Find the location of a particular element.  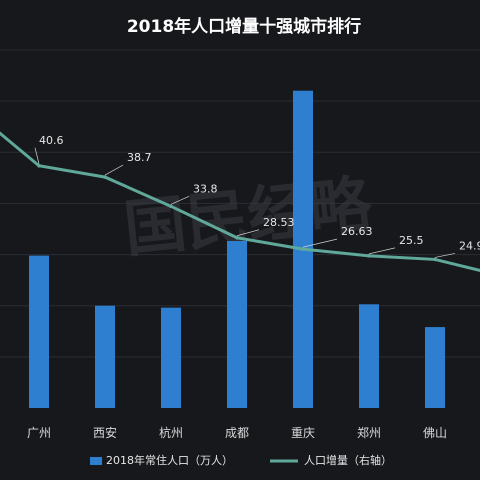

x-tick-label: 重庆 is located at coordinates (303, 433).